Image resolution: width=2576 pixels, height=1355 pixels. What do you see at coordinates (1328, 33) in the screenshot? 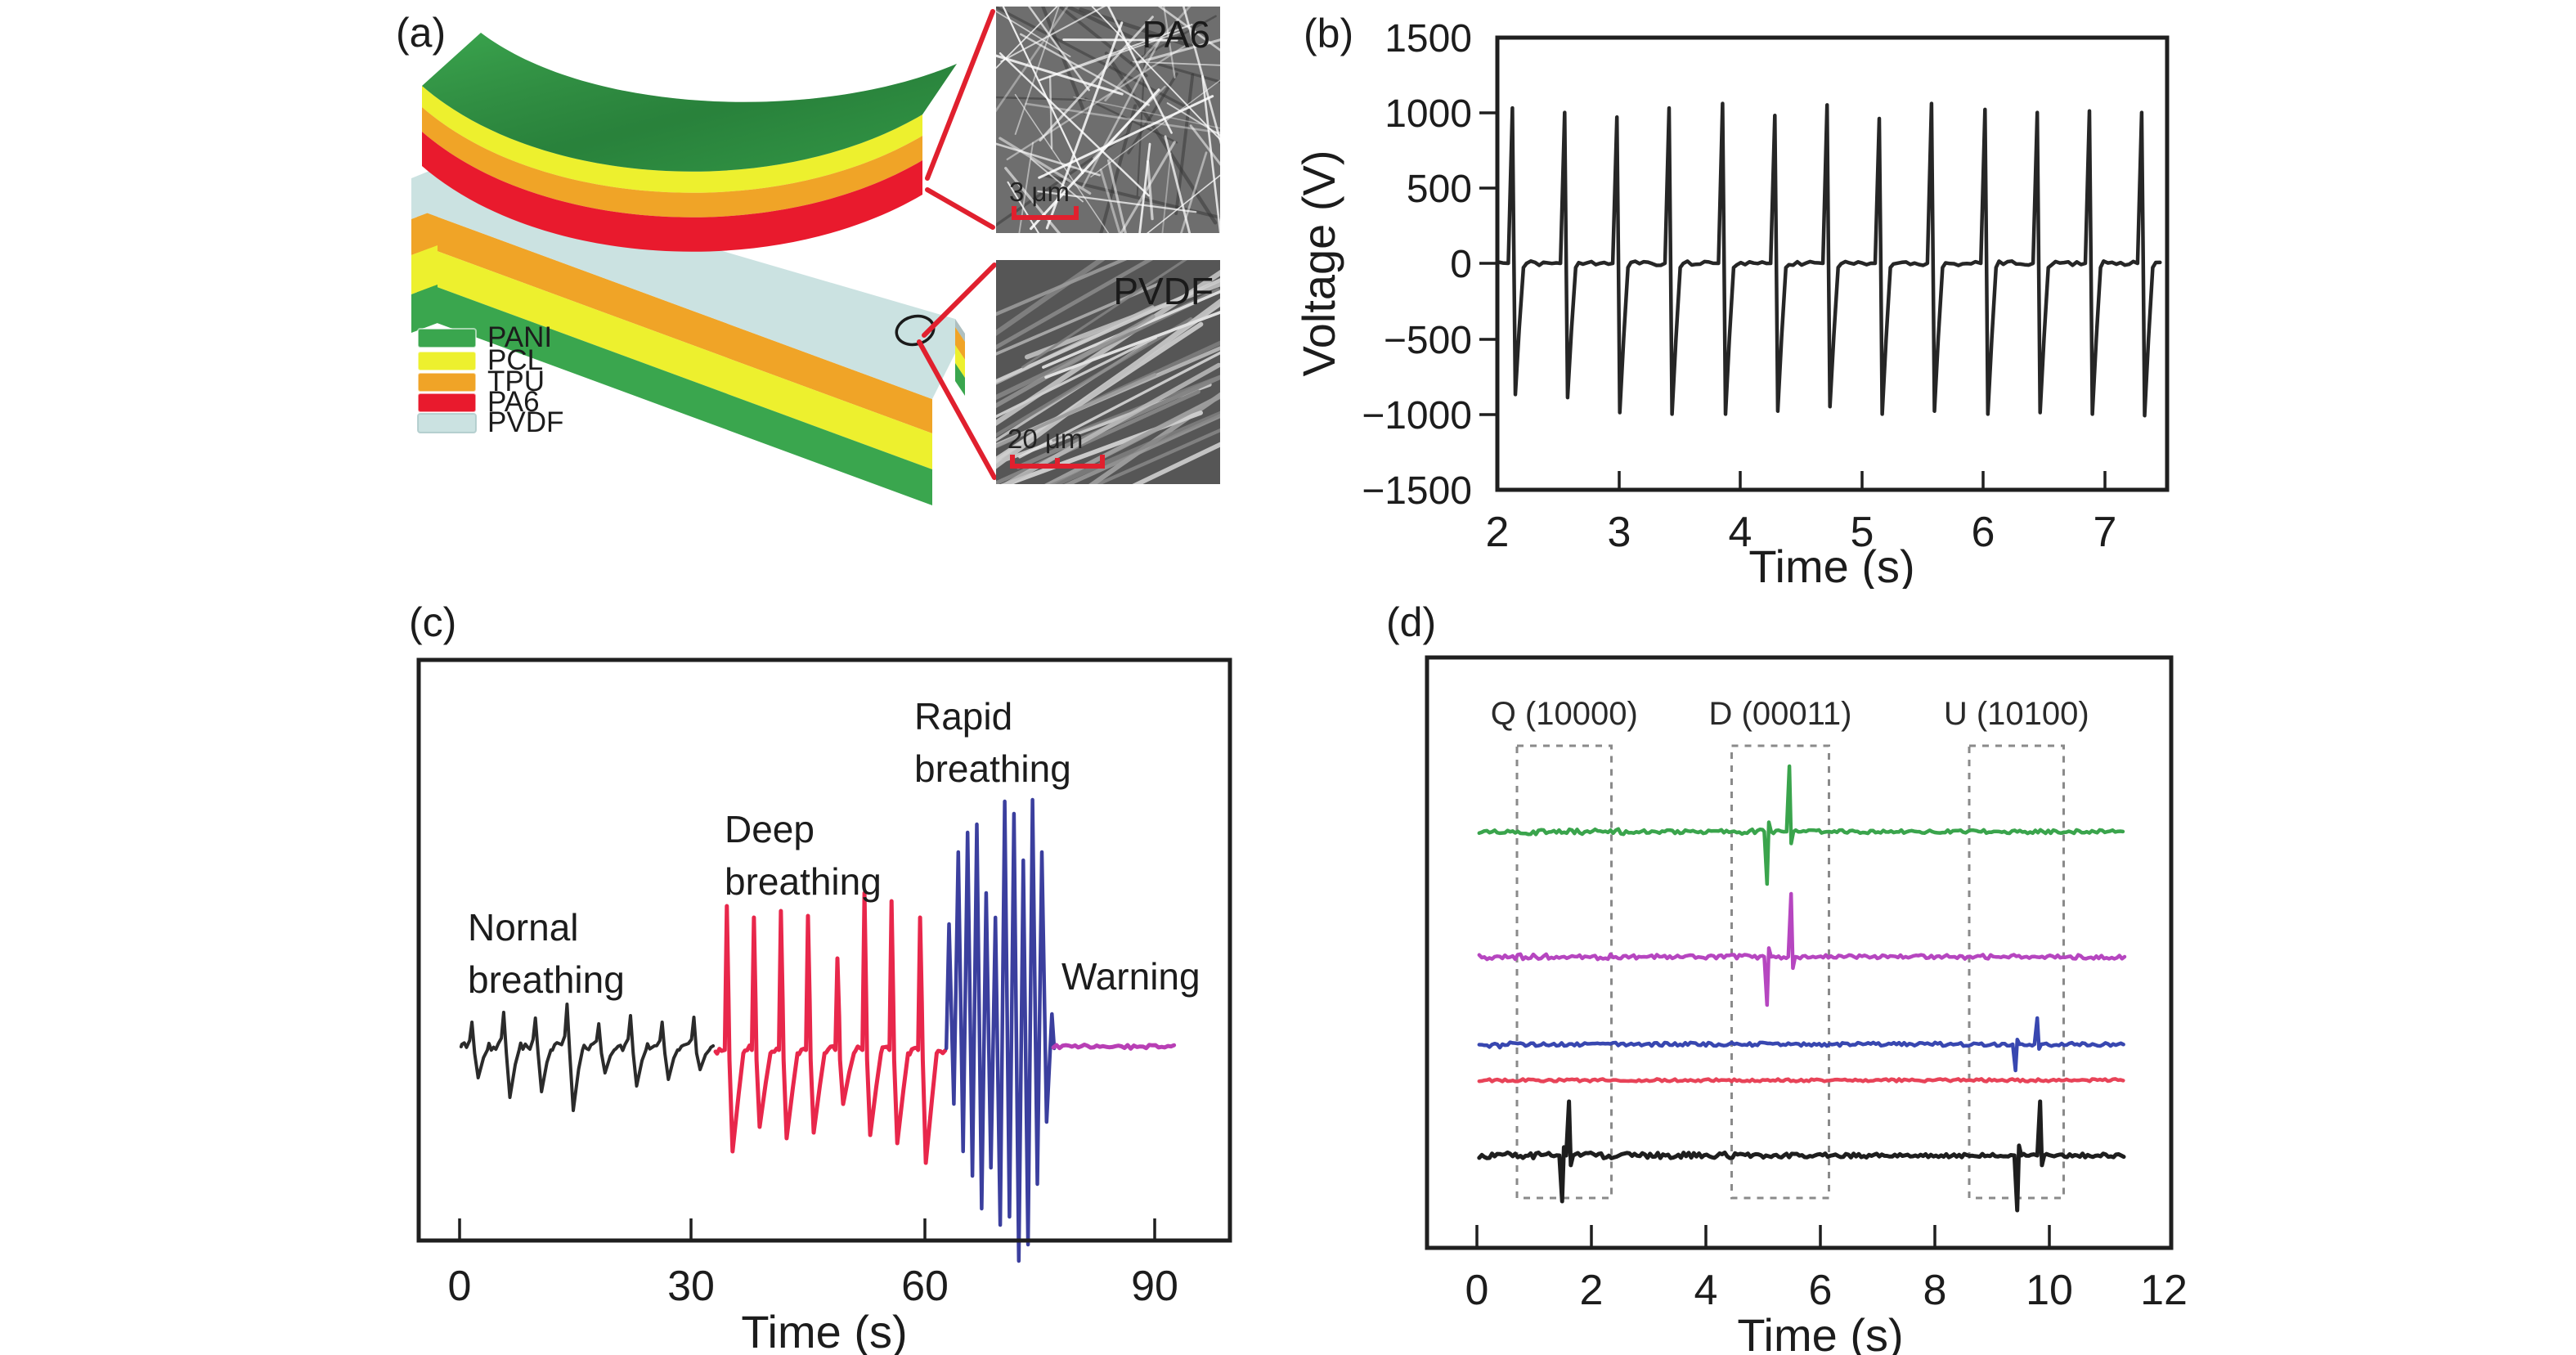
I see `panel-b-label: (b)` at bounding box center [1328, 33].